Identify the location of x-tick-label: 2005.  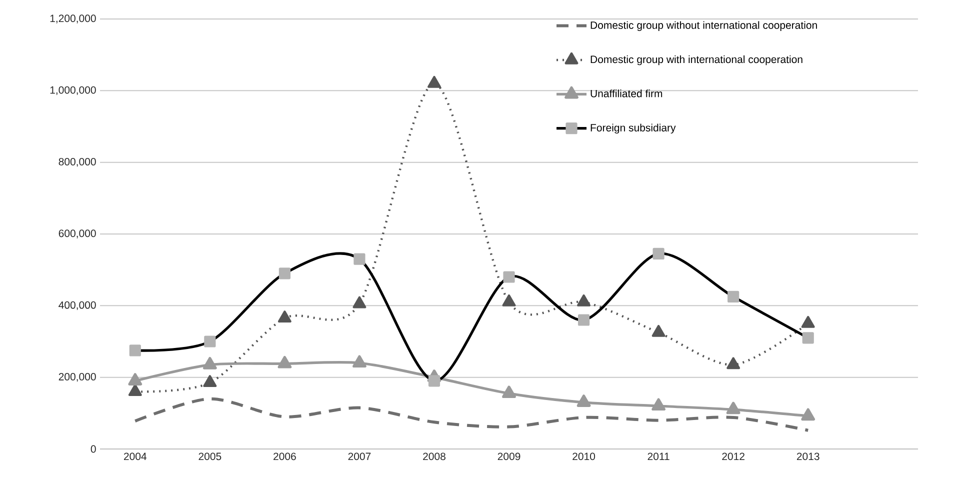
(210, 456).